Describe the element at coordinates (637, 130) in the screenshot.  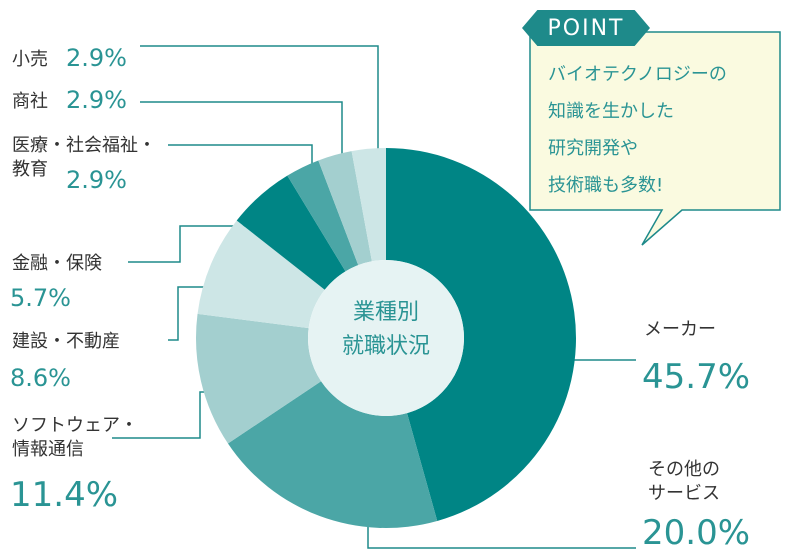
I see `point-callout-text: バイオテクノロジーの 知識を生かした 研究開発や 技術職も多数!` at that location.